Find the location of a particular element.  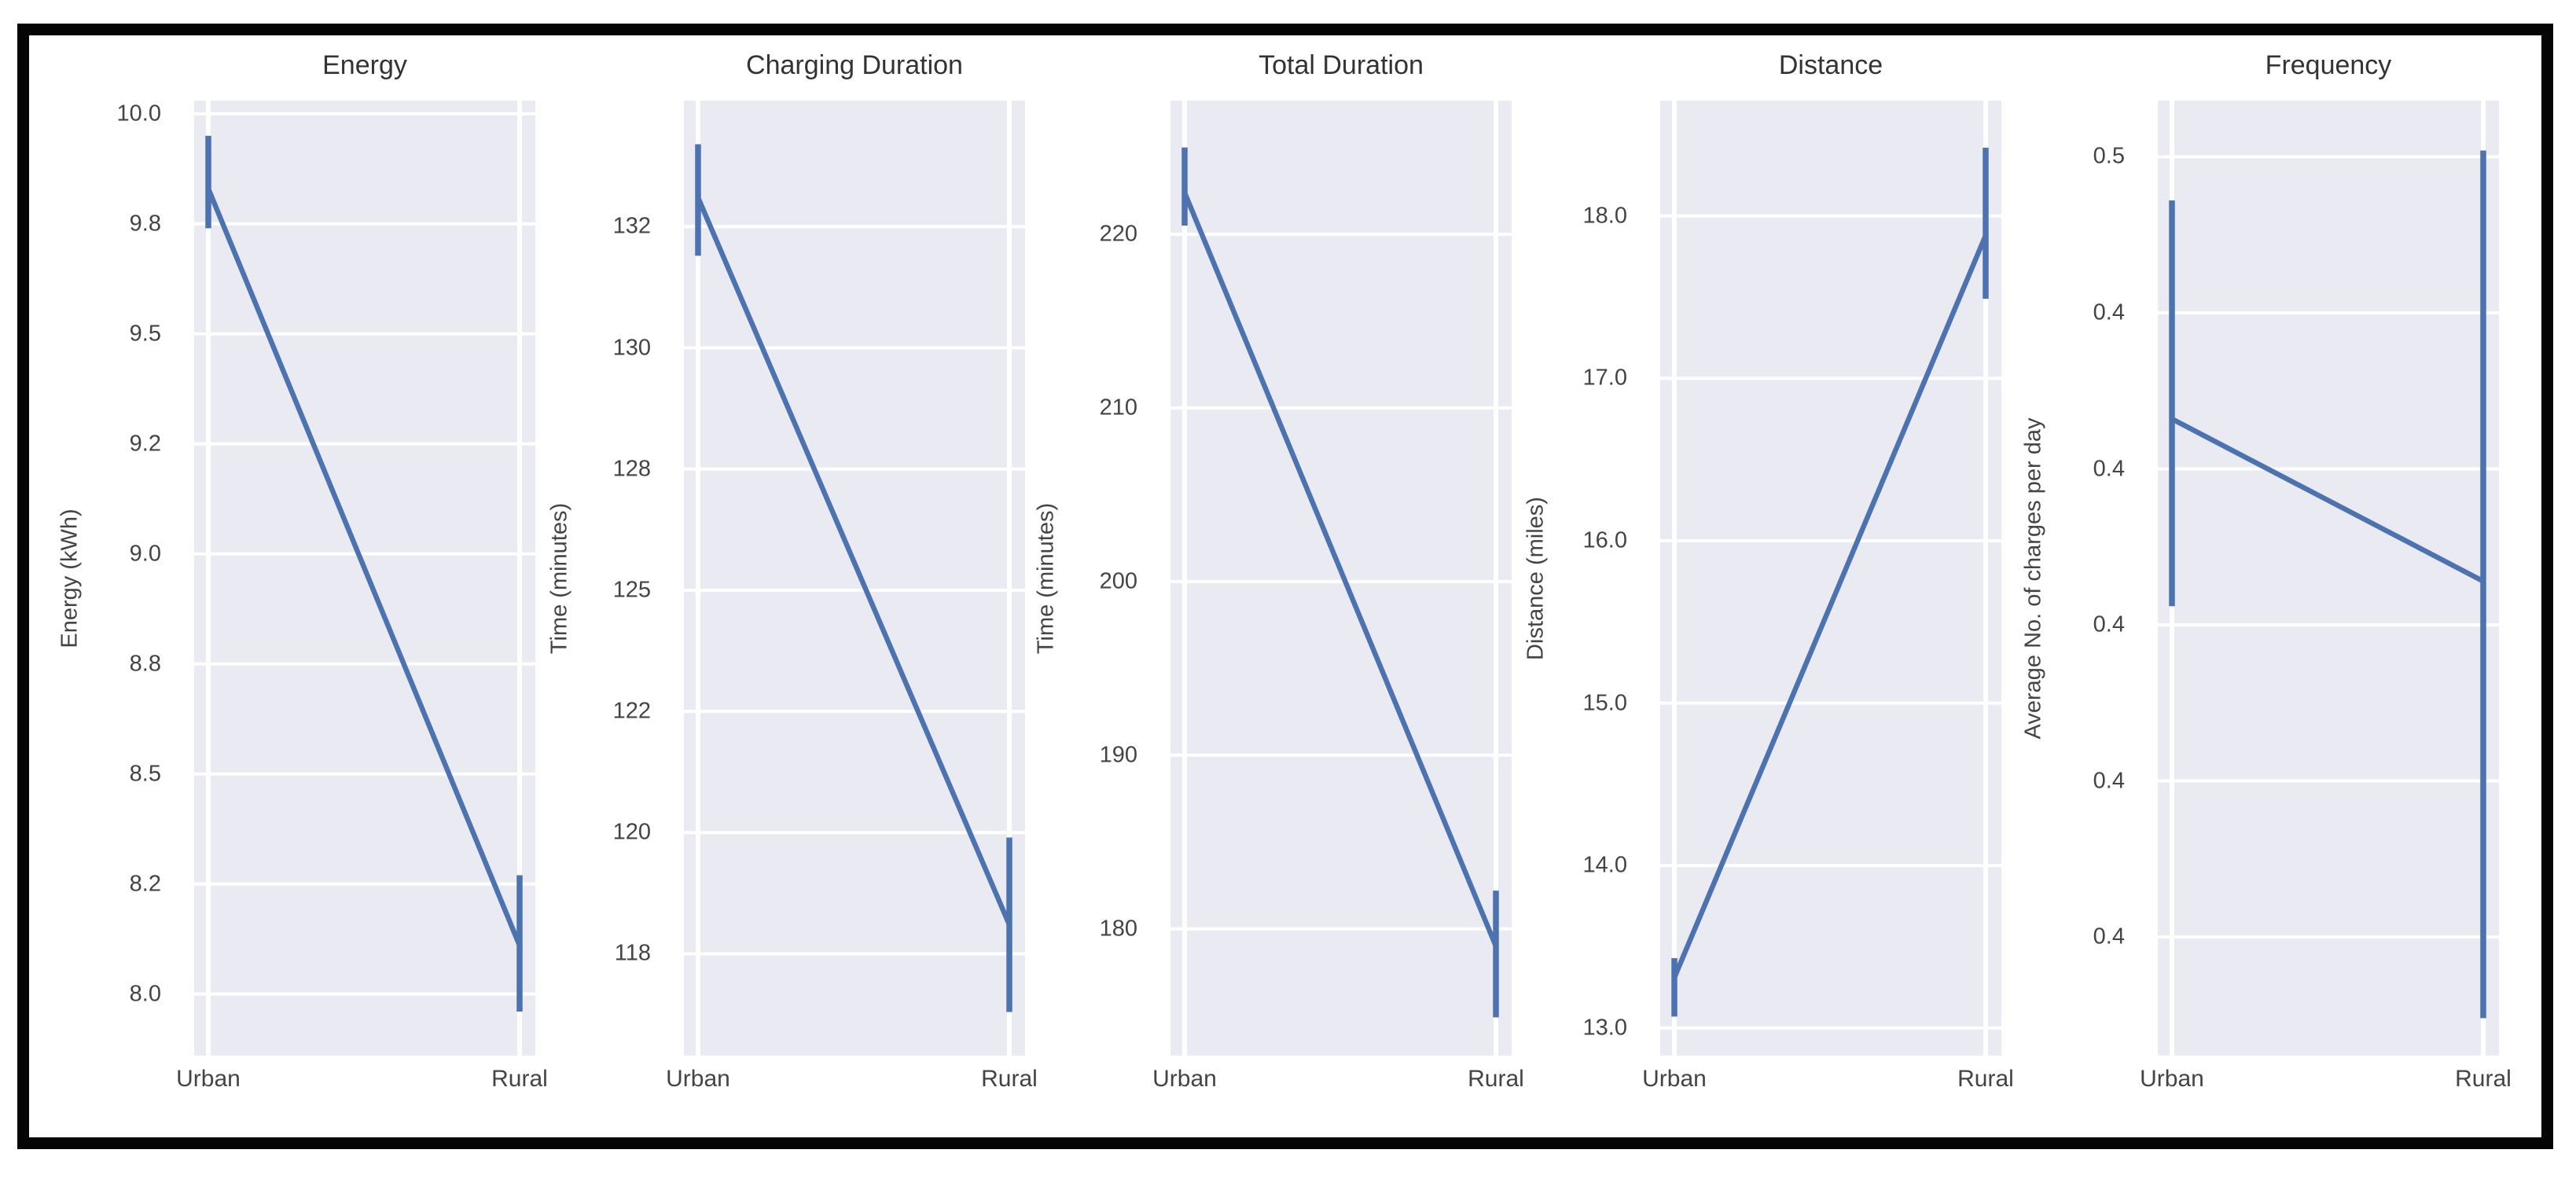

y-tick-label-charging-duration: 125 is located at coordinates (631, 590).